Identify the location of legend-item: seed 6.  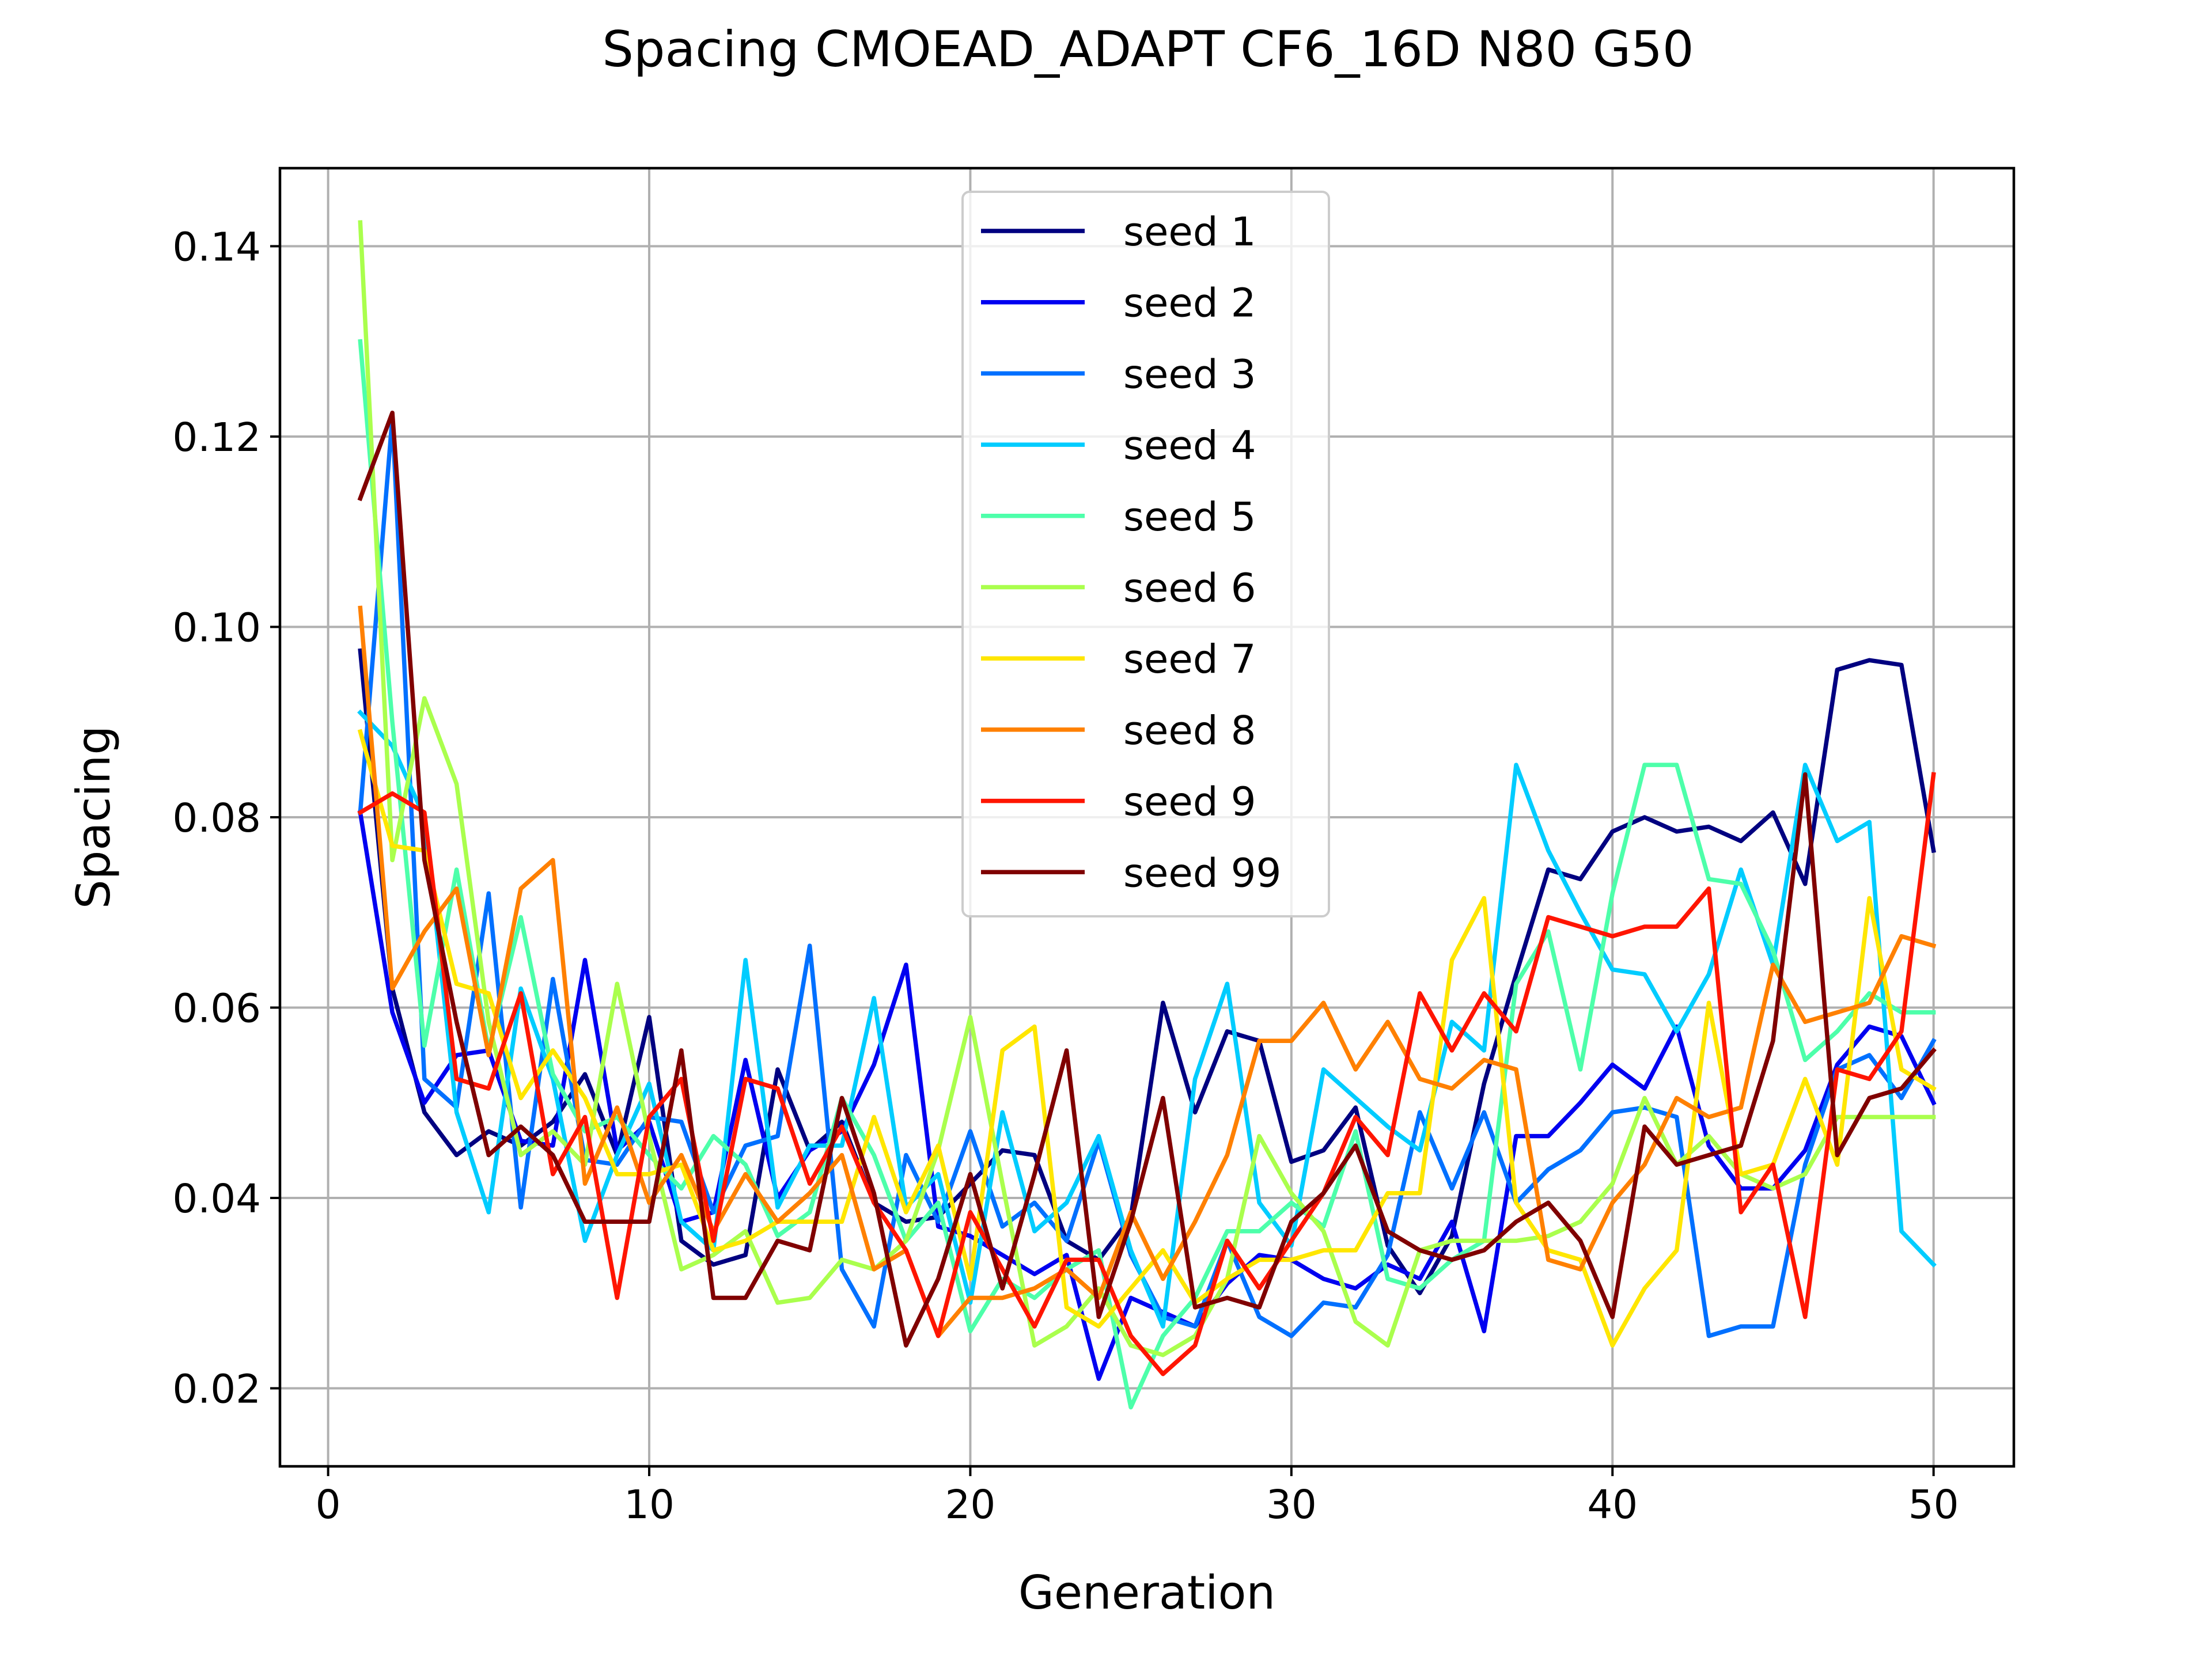
(1118, 589).